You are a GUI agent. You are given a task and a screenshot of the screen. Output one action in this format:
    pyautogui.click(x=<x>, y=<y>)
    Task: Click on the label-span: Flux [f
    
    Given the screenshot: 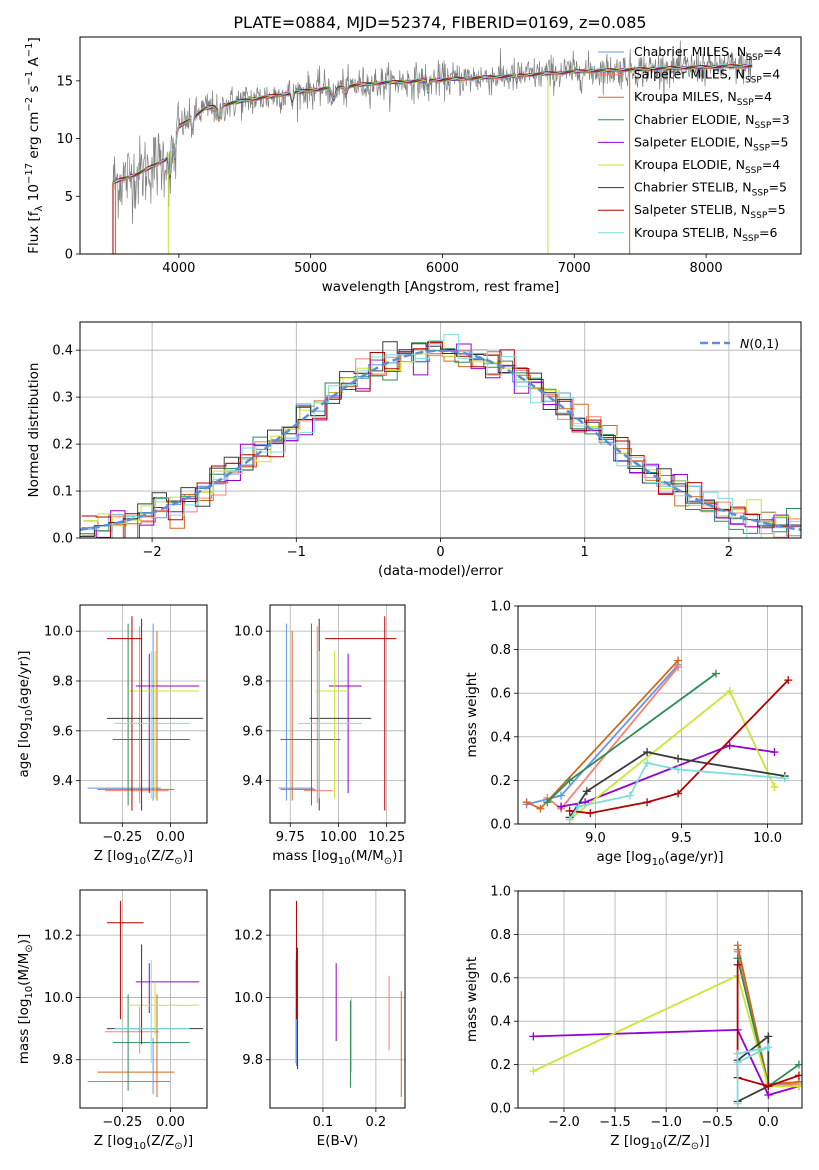 What is the action you would take?
    pyautogui.click(x=34, y=232)
    